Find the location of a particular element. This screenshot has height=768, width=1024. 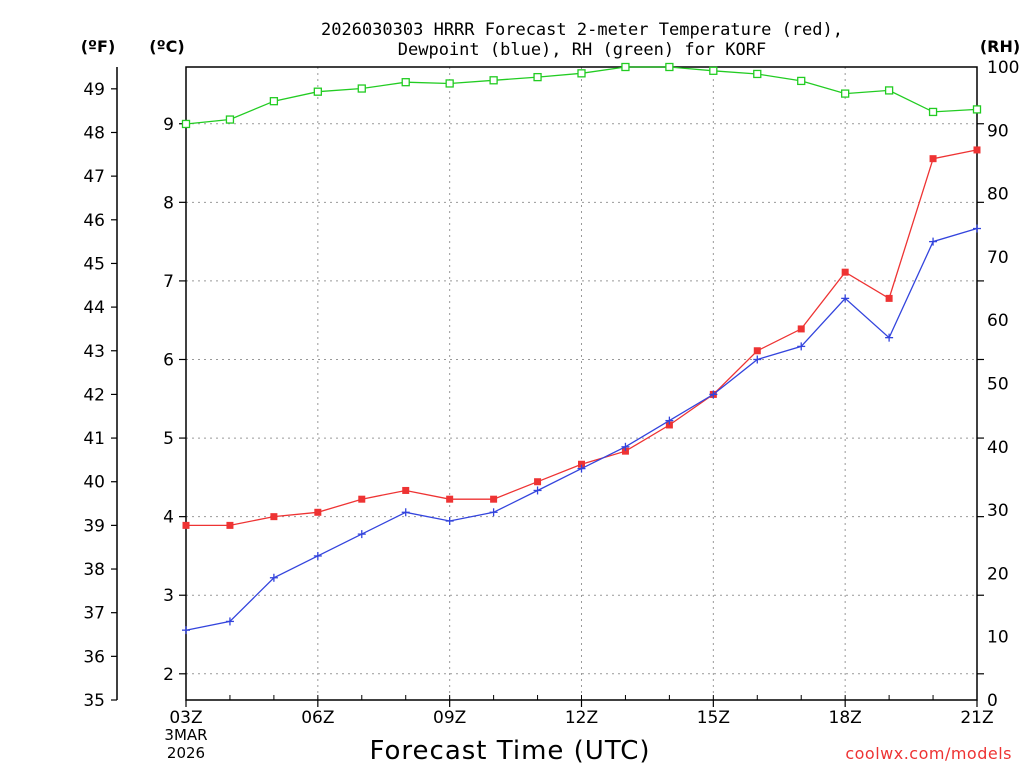

fahrenheit-tick-label: 45 is located at coordinates (94, 264).